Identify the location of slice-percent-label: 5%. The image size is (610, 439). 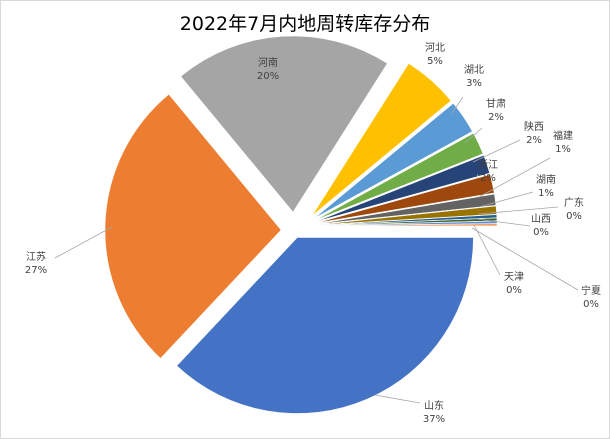
(435, 61).